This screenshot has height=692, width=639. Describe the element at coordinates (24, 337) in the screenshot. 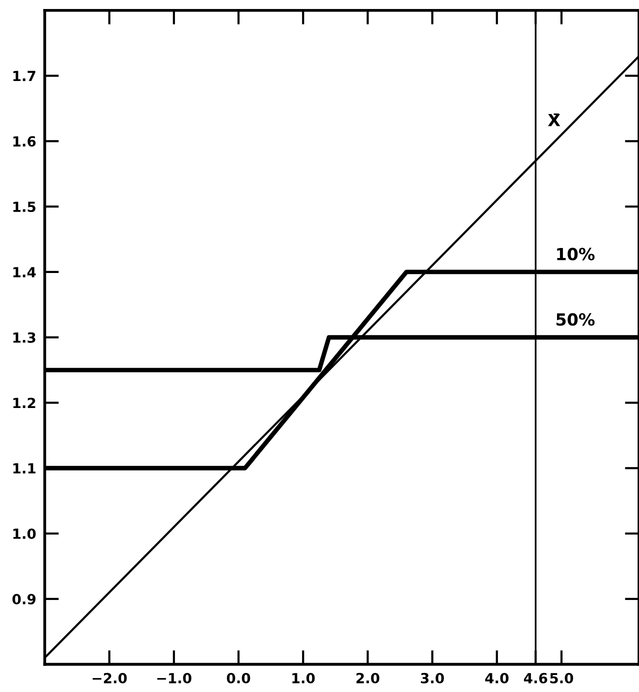

I see `y-tick-label: 1.3` at that location.